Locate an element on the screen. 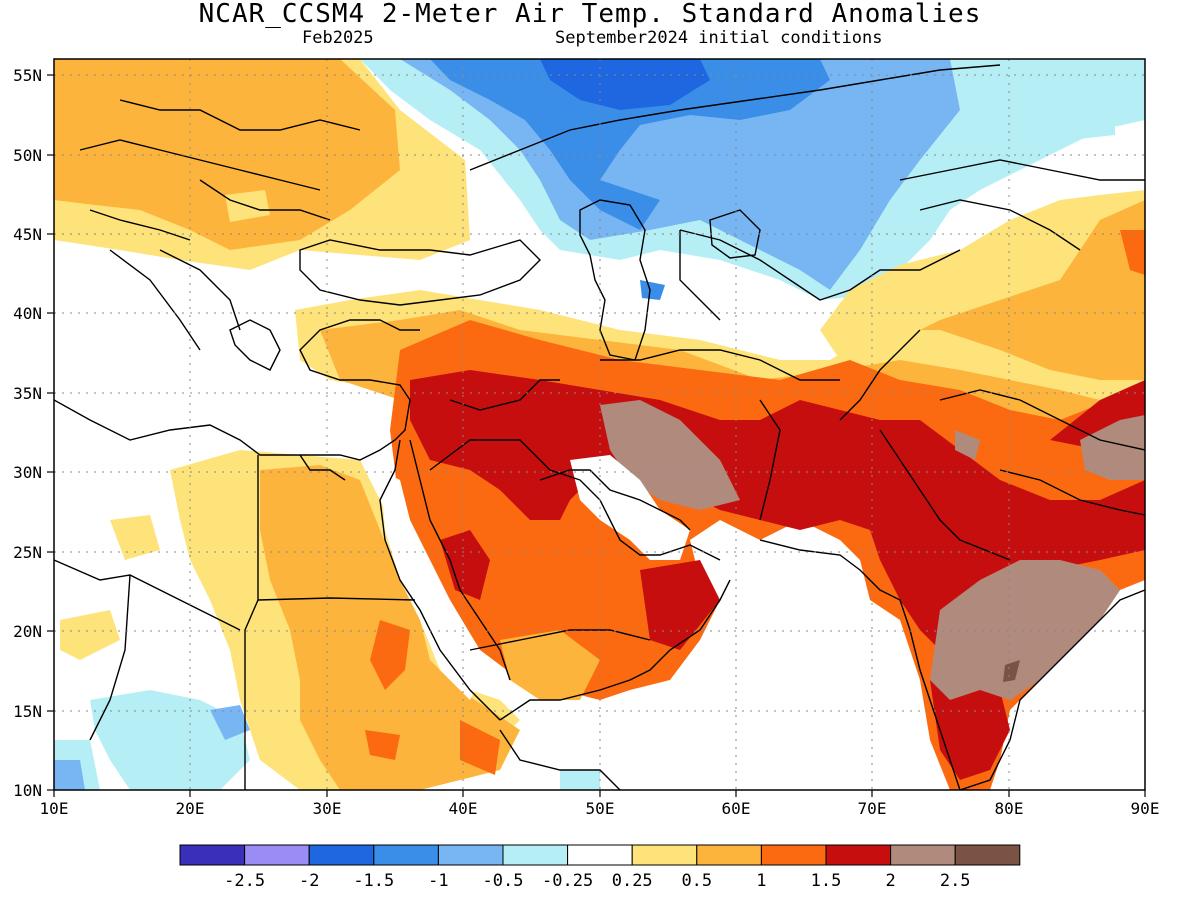 The width and height of the screenshot is (1200, 900). lon-label: 10E is located at coordinates (54, 808).